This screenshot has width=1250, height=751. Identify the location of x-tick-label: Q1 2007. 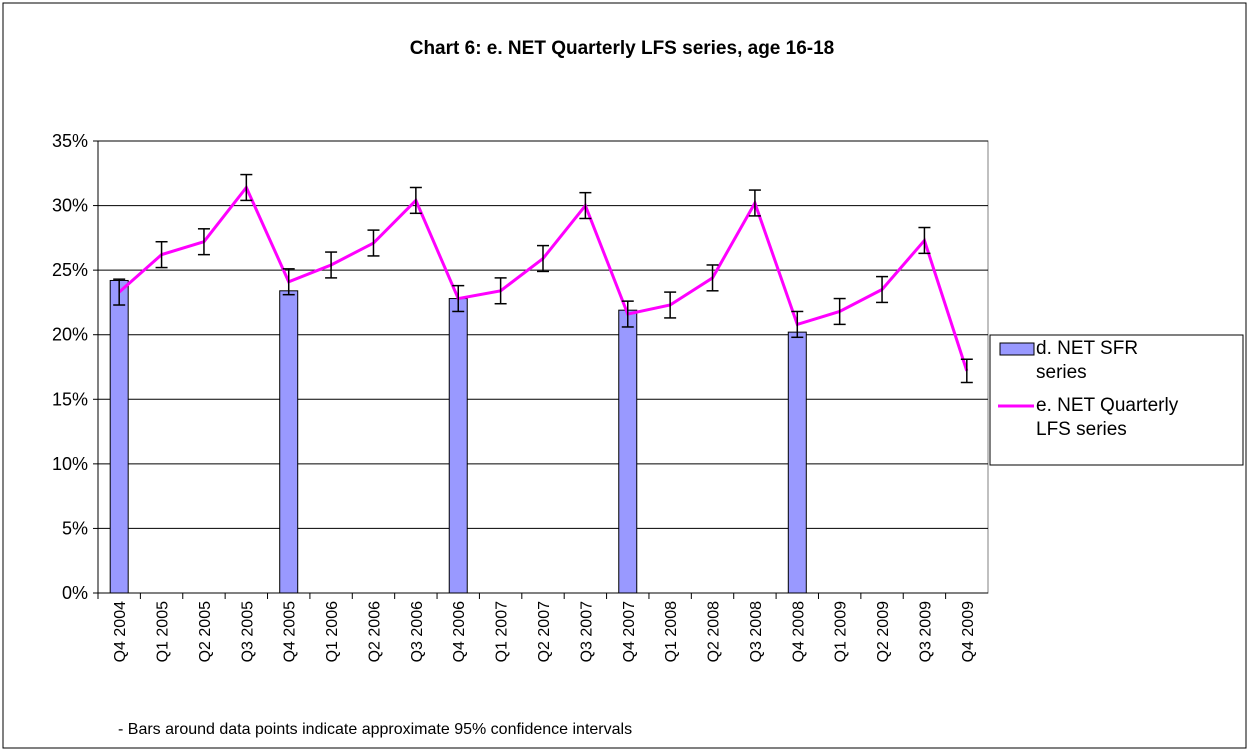
(502, 631).